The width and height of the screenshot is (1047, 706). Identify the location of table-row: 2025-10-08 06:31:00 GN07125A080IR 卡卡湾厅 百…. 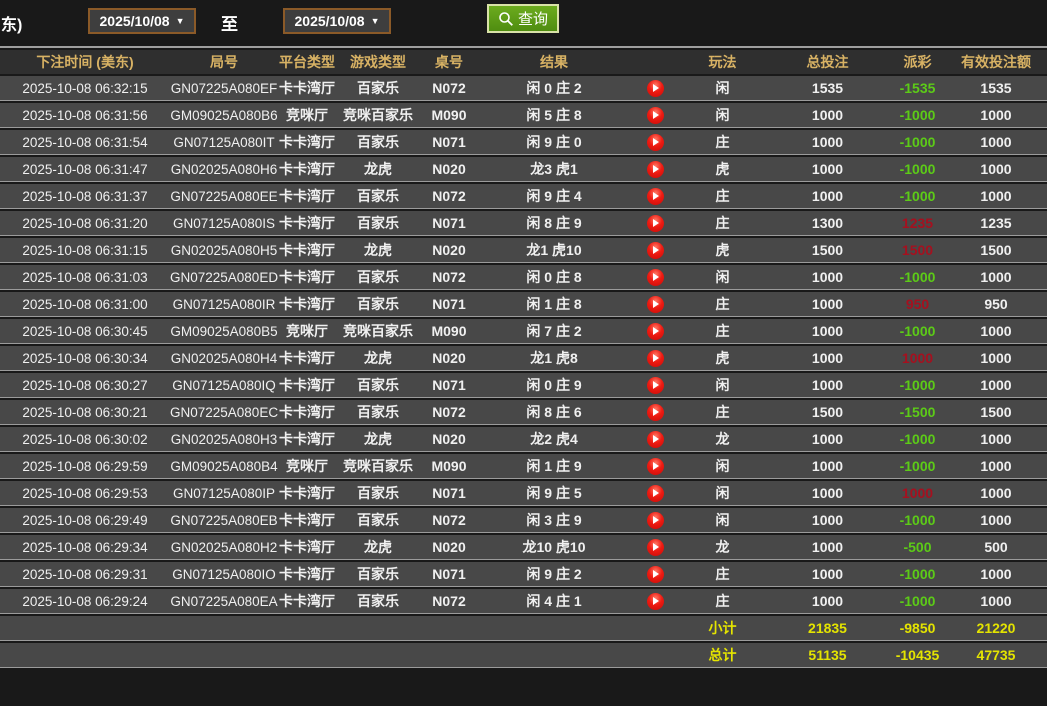
(523, 304).